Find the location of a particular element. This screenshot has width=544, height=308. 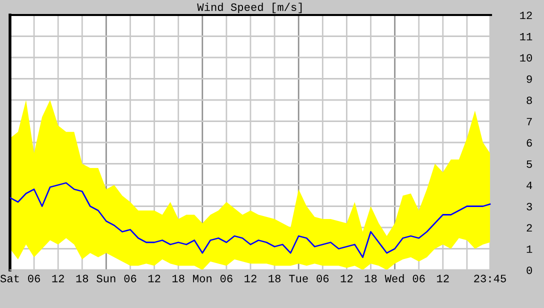

y-tick-label: 8 is located at coordinates (529, 100).